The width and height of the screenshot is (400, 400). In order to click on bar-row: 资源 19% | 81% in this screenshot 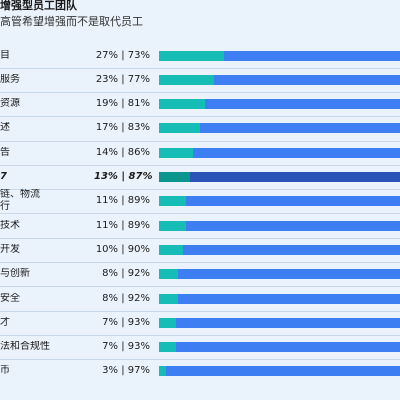, I will do `click(200, 104)`.